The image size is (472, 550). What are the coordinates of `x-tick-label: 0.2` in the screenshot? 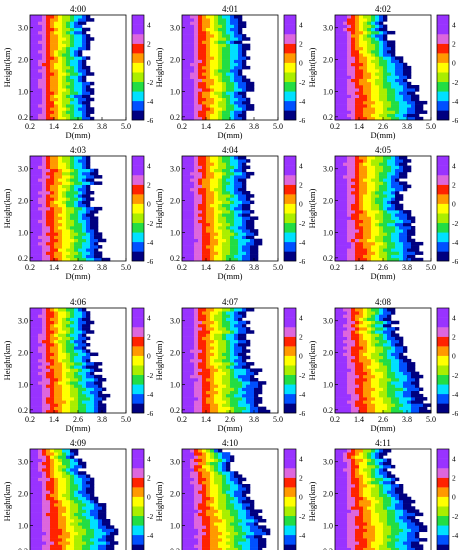 It's located at (335, 267).